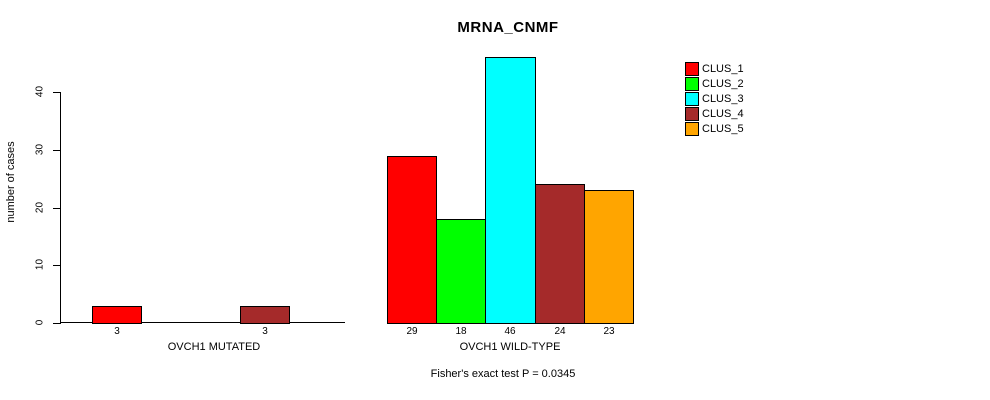 The image size is (990, 400). Describe the element at coordinates (40, 207) in the screenshot. I see `y-tick-label: 20` at that location.